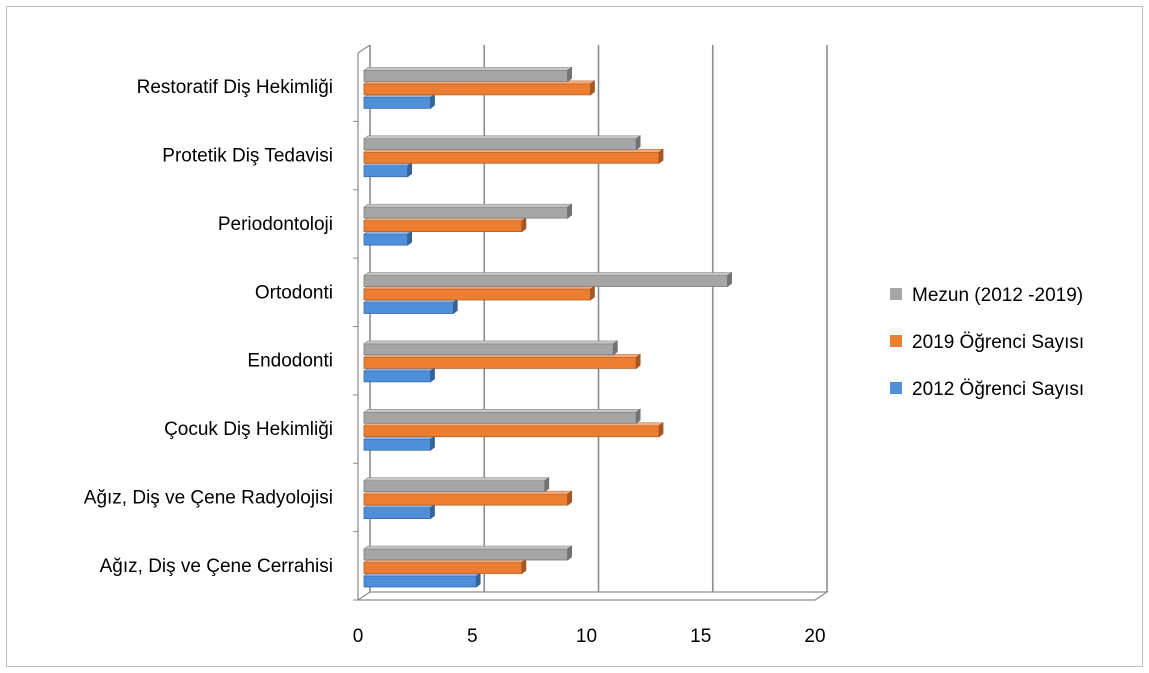  Describe the element at coordinates (998, 342) in the screenshot. I see `legend-label: 2019 Öğrenci Sayısı` at that location.